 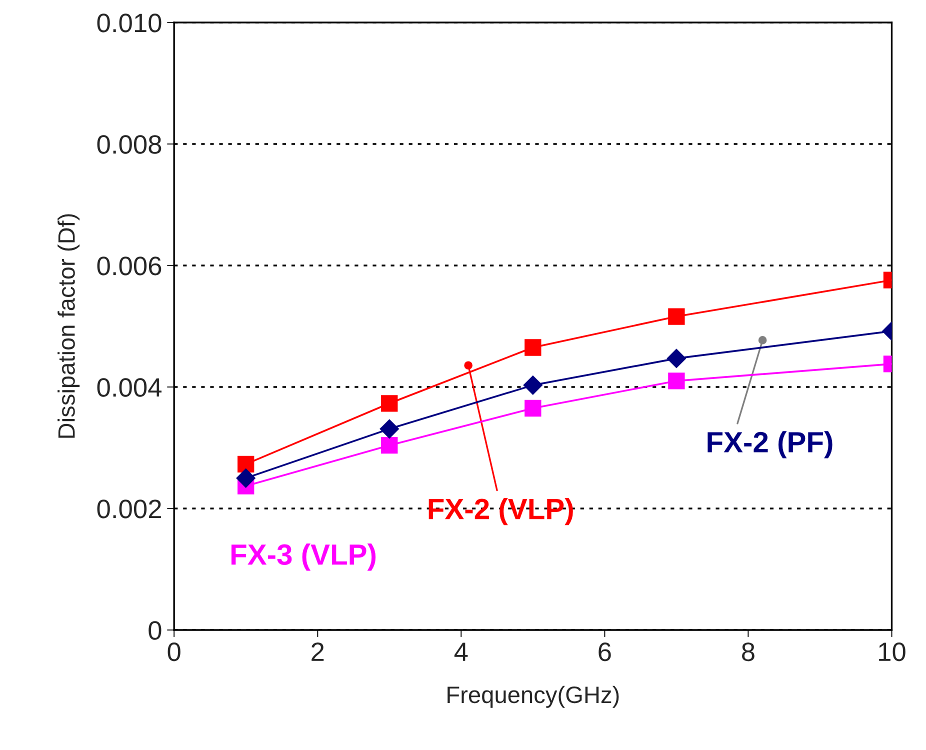 What do you see at coordinates (155, 630) in the screenshot?
I see `y-tick-label: 0` at bounding box center [155, 630].